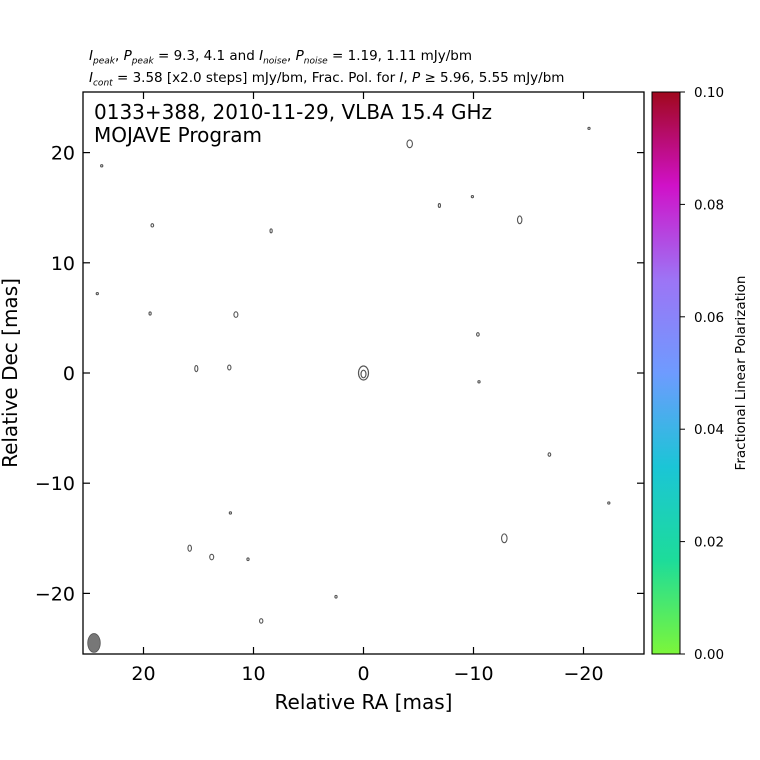  What do you see at coordinates (253, 674) in the screenshot?
I see `x-tick-label: 10` at bounding box center [253, 674].